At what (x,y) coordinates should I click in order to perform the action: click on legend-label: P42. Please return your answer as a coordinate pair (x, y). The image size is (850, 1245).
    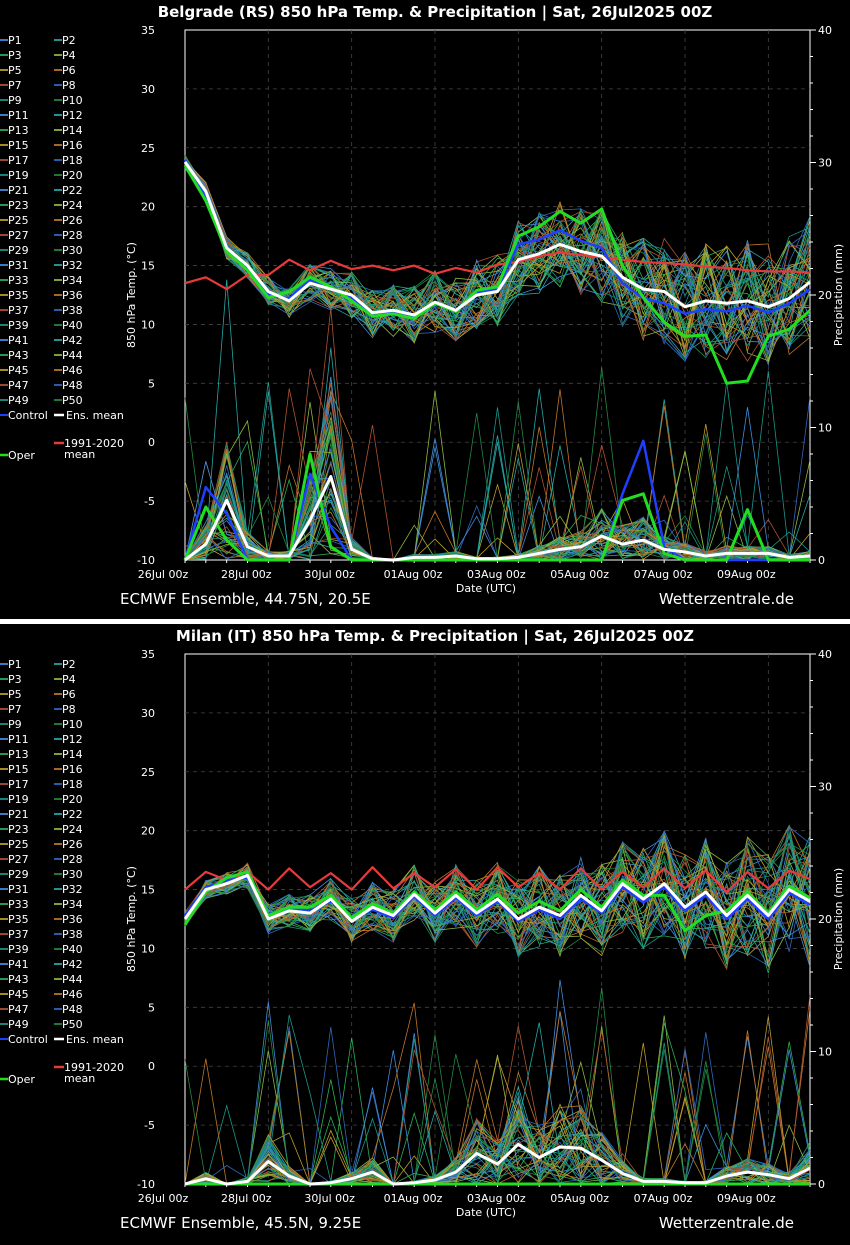
    Looking at the image, I should click on (72, 340).